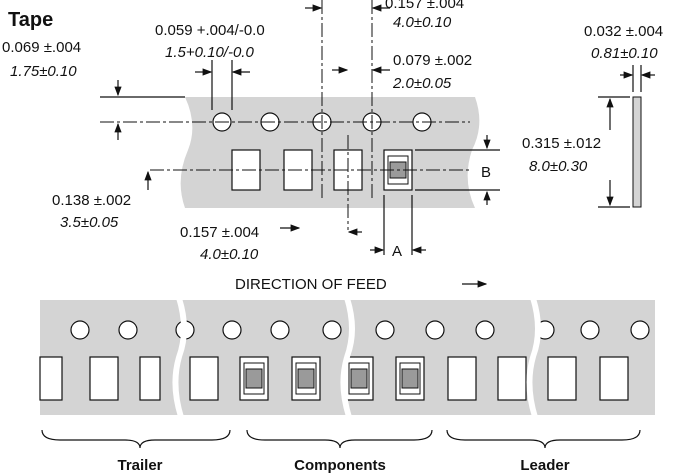 This screenshot has height=474, width=696. What do you see at coordinates (340, 465) in the screenshot?
I see `section-label: Components` at bounding box center [340, 465].